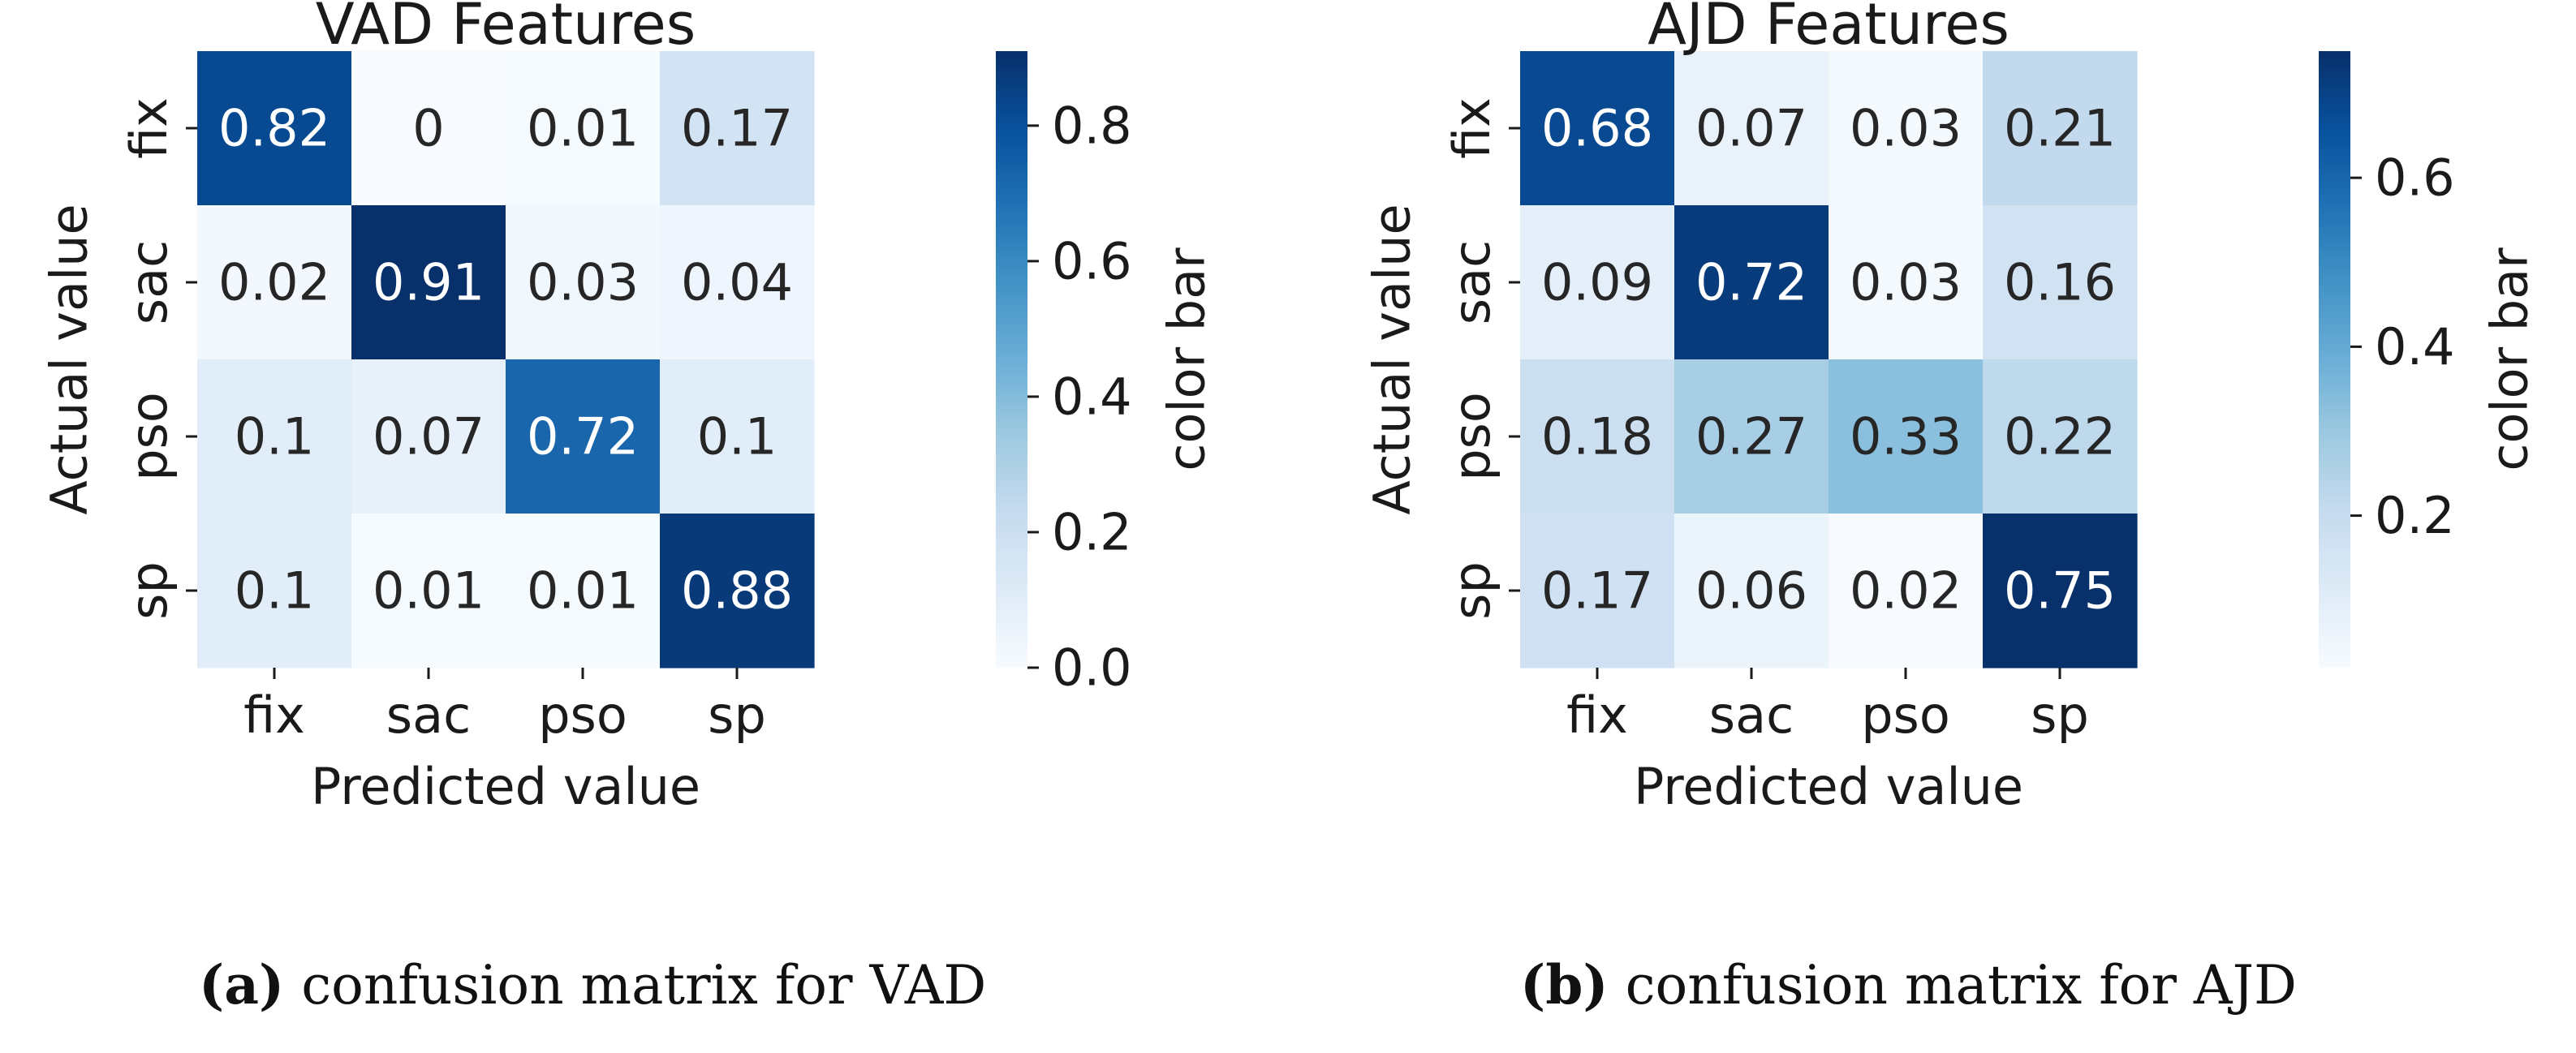  What do you see at coordinates (2334, 360) in the screenshot?
I see `colorbar-ajd` at bounding box center [2334, 360].